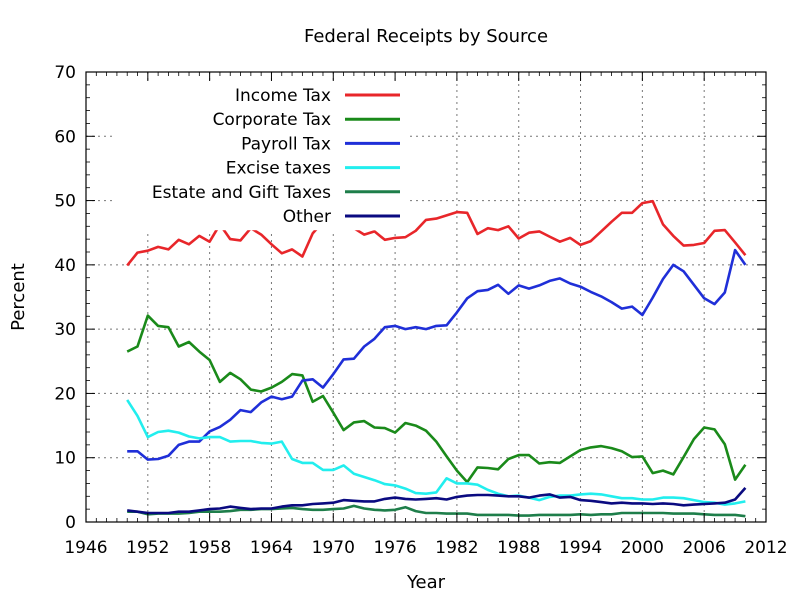 This screenshot has height=600, width=800. What do you see at coordinates (426, 582) in the screenshot?
I see `x-axis-label: Year` at bounding box center [426, 582].